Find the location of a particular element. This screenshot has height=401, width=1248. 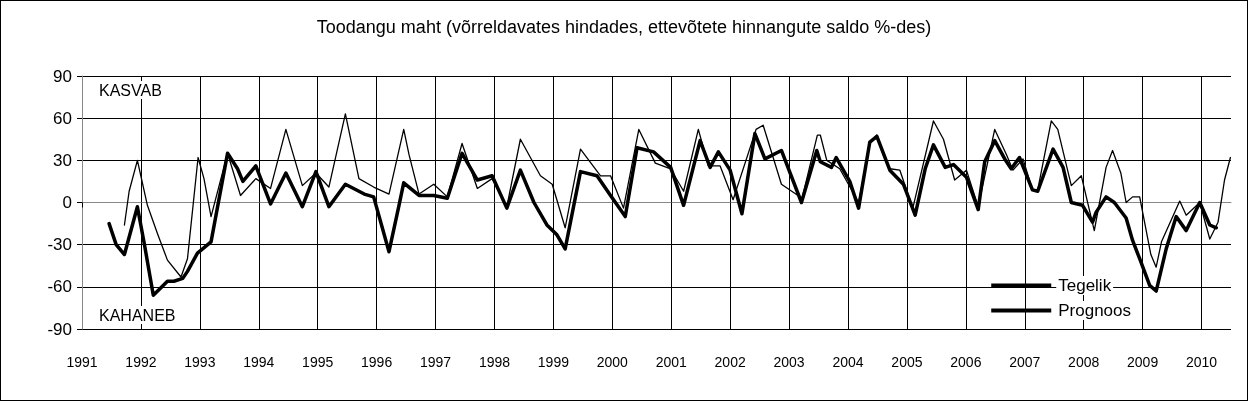

x-tick-label: 2005 is located at coordinates (907, 362).